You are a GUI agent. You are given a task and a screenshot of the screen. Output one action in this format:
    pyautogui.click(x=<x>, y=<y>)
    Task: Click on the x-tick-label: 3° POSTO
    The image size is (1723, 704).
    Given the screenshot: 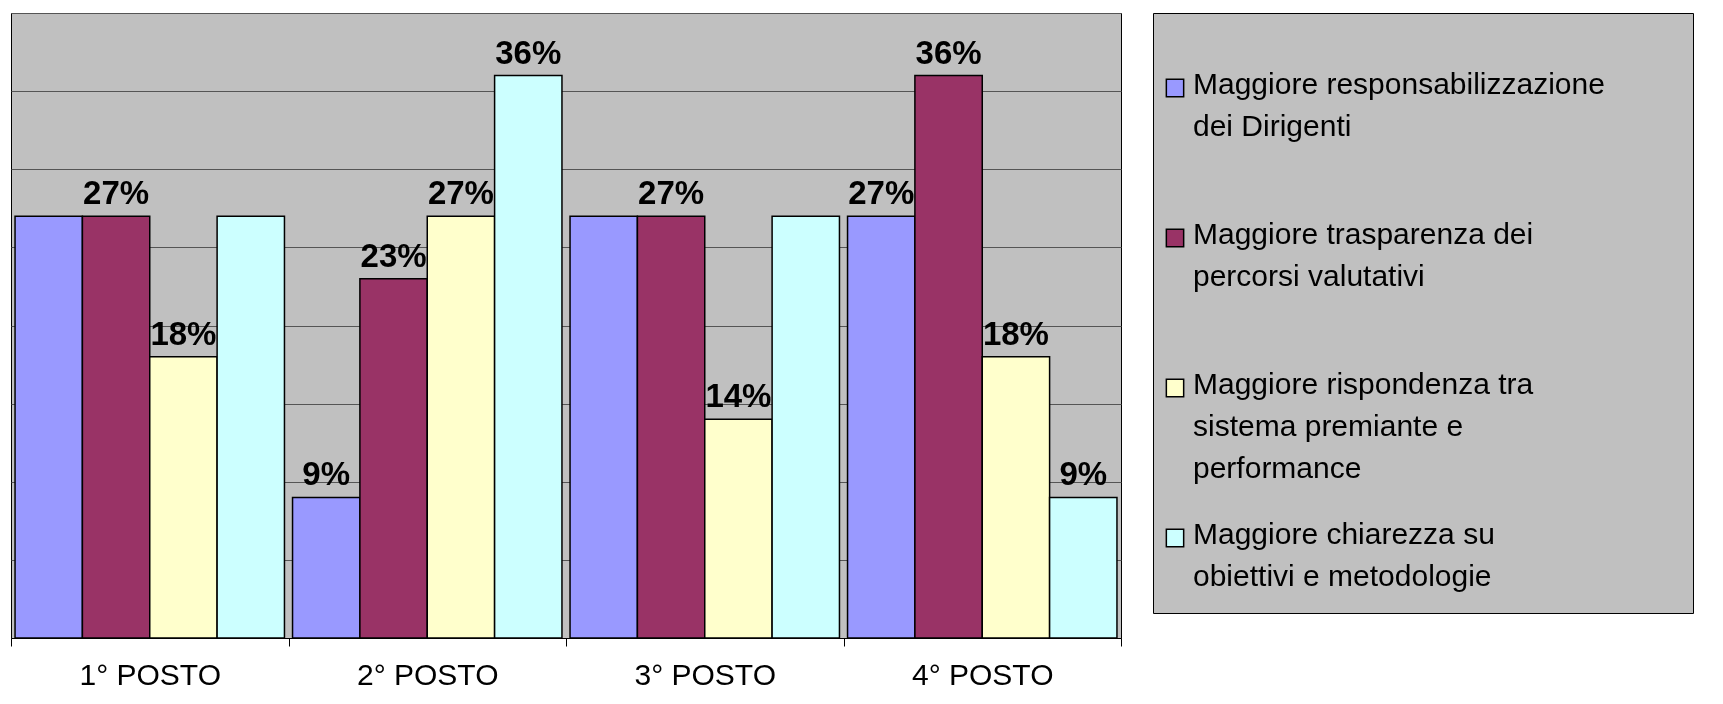 What is the action you would take?
    pyautogui.click(x=705, y=674)
    